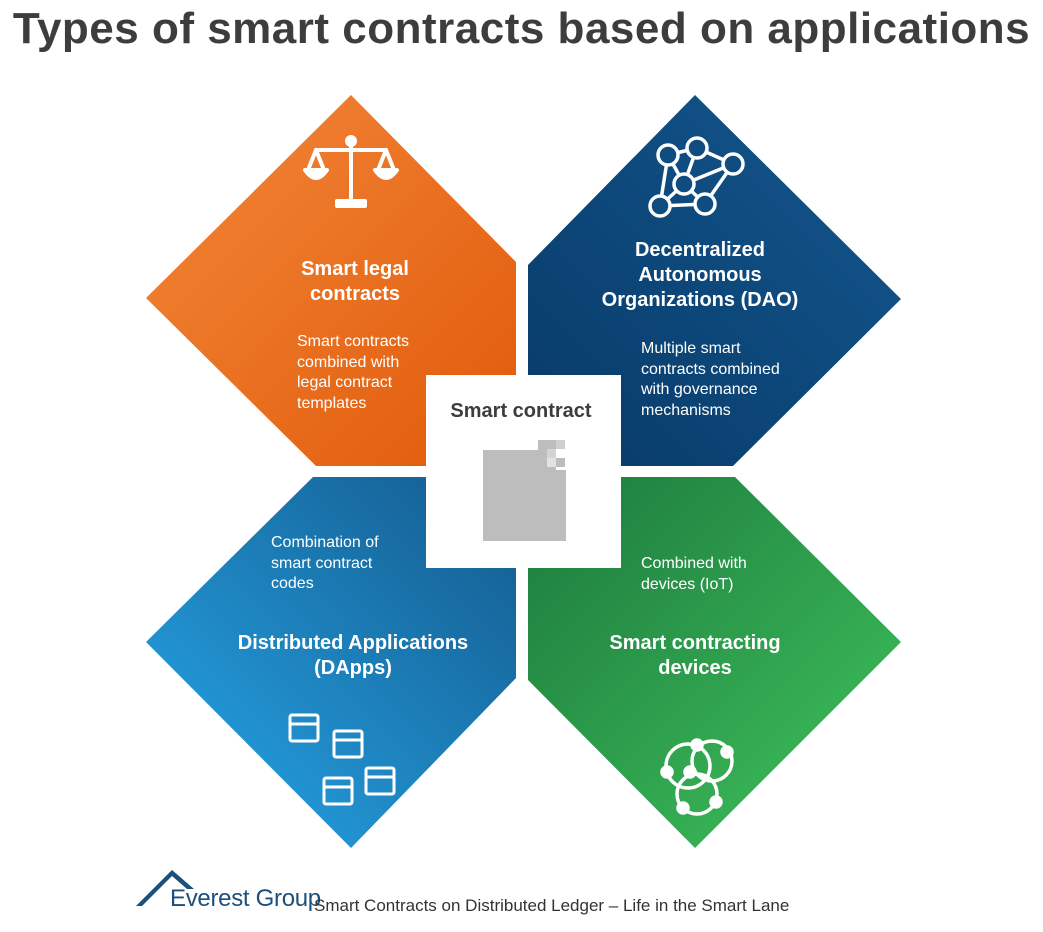 Image resolution: width=1043 pixels, height=932 pixels. I want to click on network-icon, so click(696, 177).